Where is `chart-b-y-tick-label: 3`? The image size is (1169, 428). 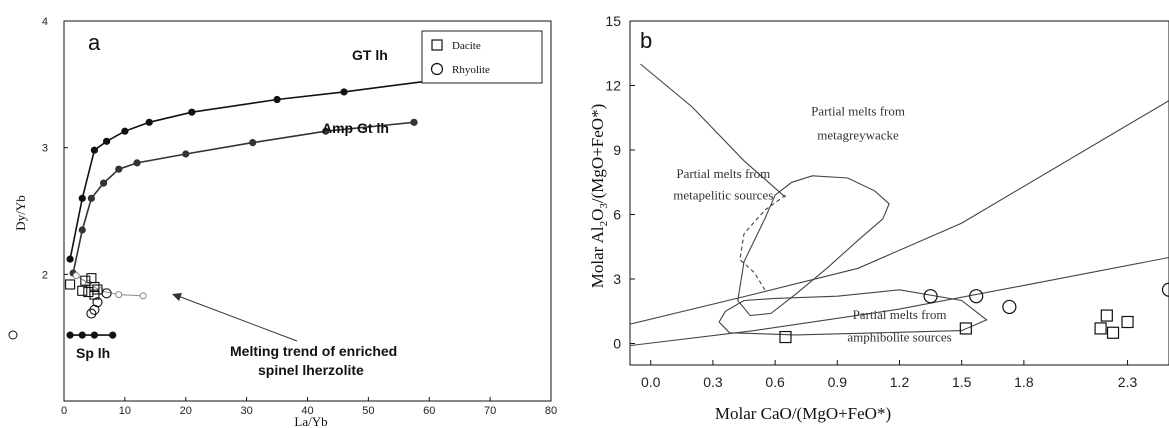 chart-b-y-tick-label: 3 is located at coordinates (617, 279).